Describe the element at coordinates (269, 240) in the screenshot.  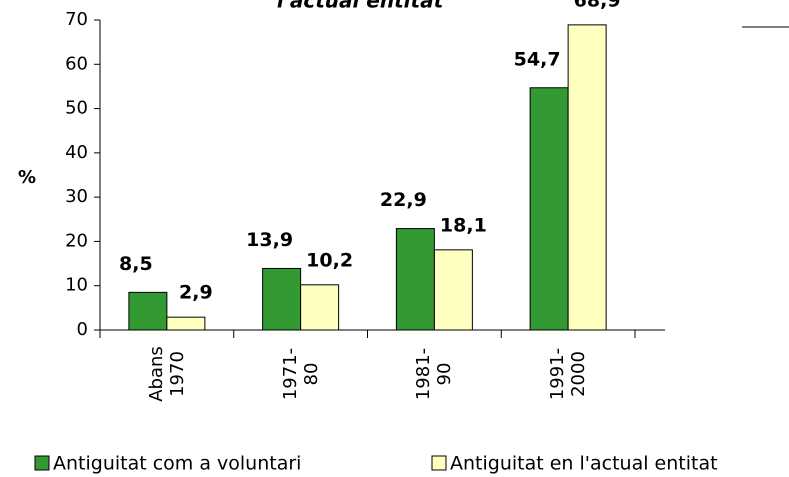
I see `value-label: 13,9` at that location.